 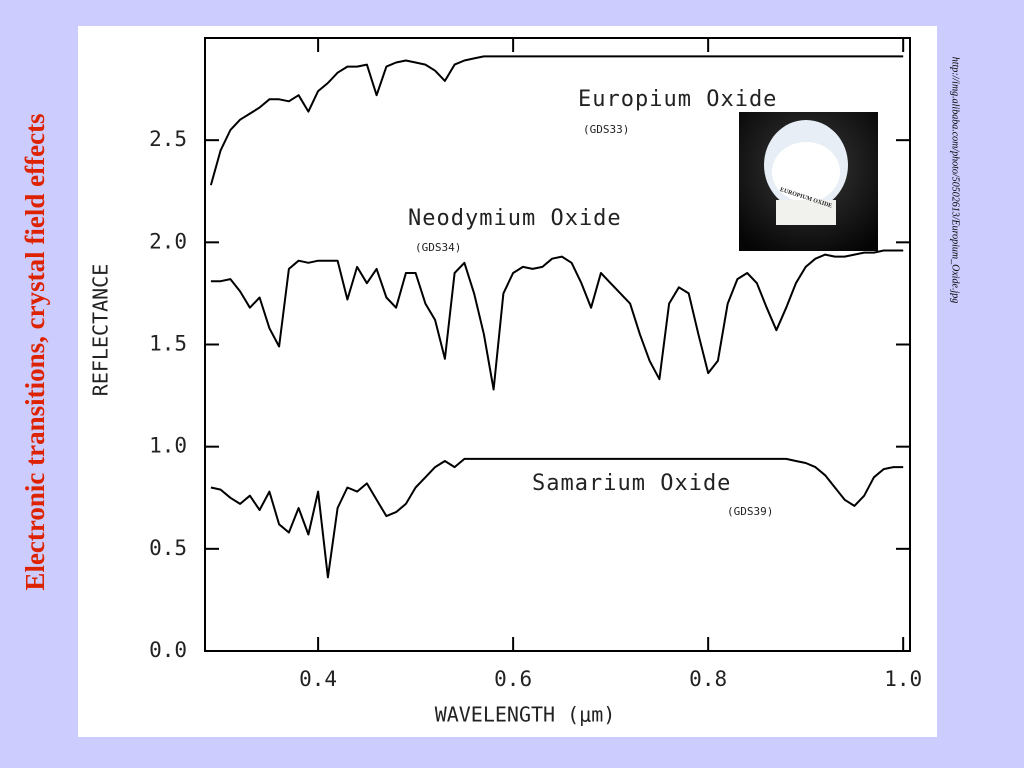 What do you see at coordinates (168, 241) in the screenshot?
I see `y-tick-label: 2.0` at bounding box center [168, 241].